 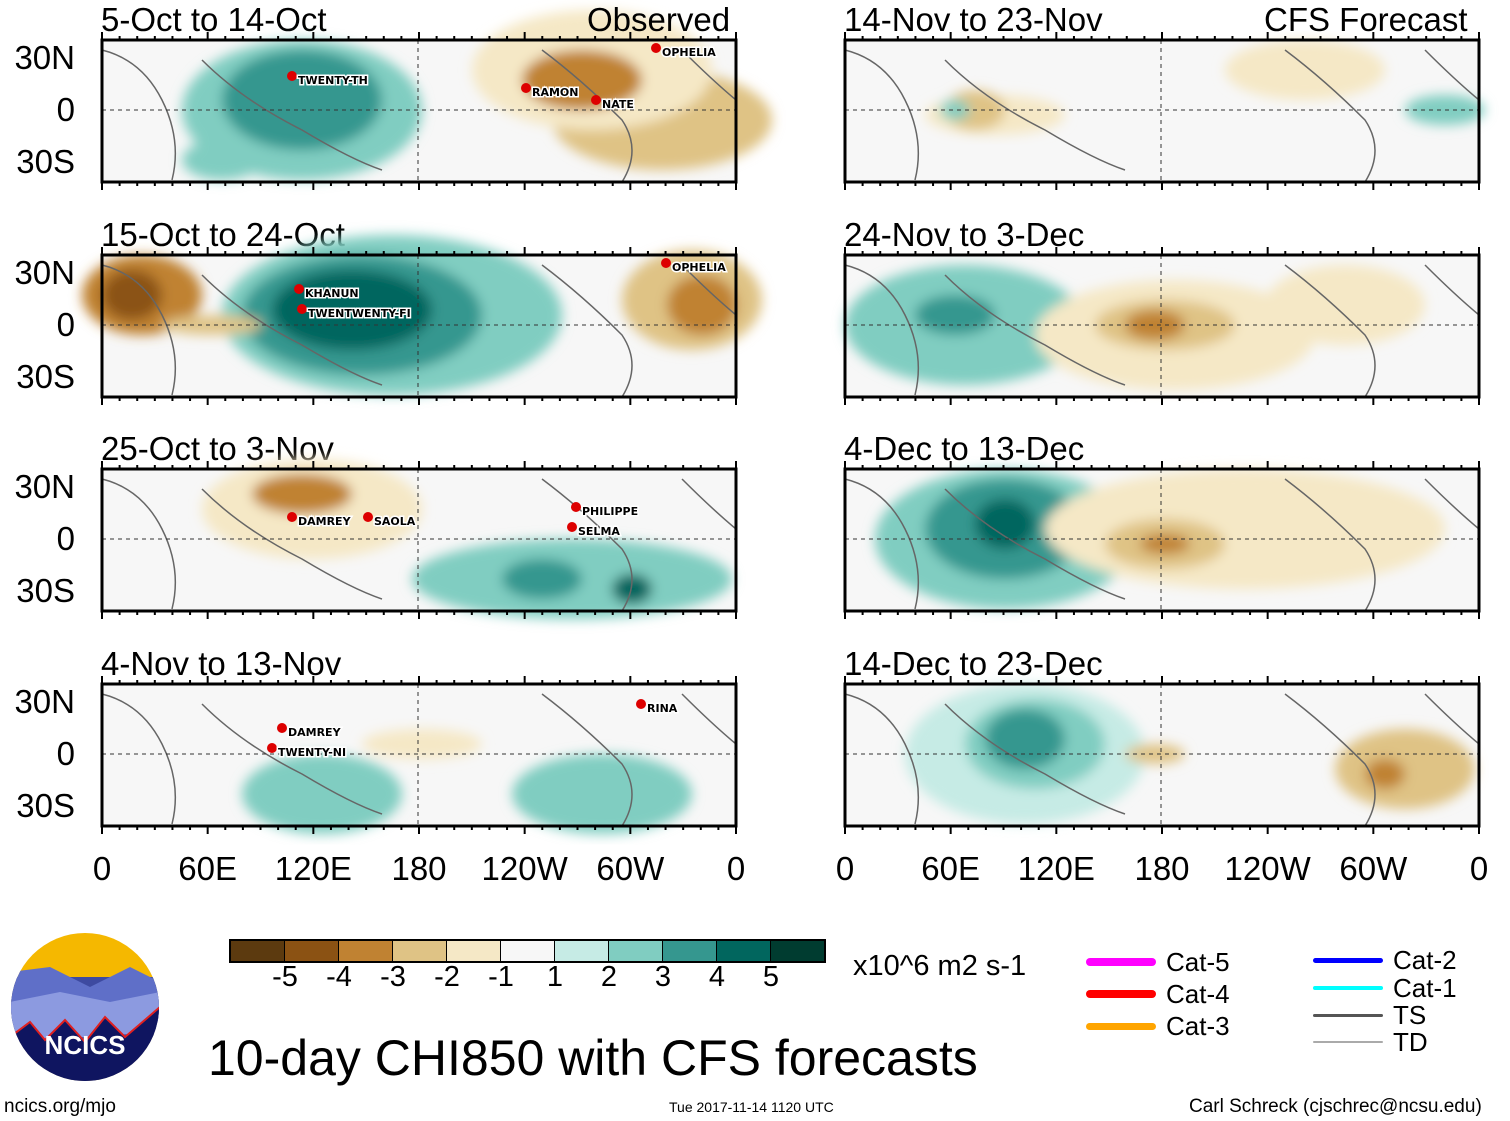 What do you see at coordinates (964, 234) in the screenshot?
I see `panel-title: 24-Nov to 3-Dec` at bounding box center [964, 234].